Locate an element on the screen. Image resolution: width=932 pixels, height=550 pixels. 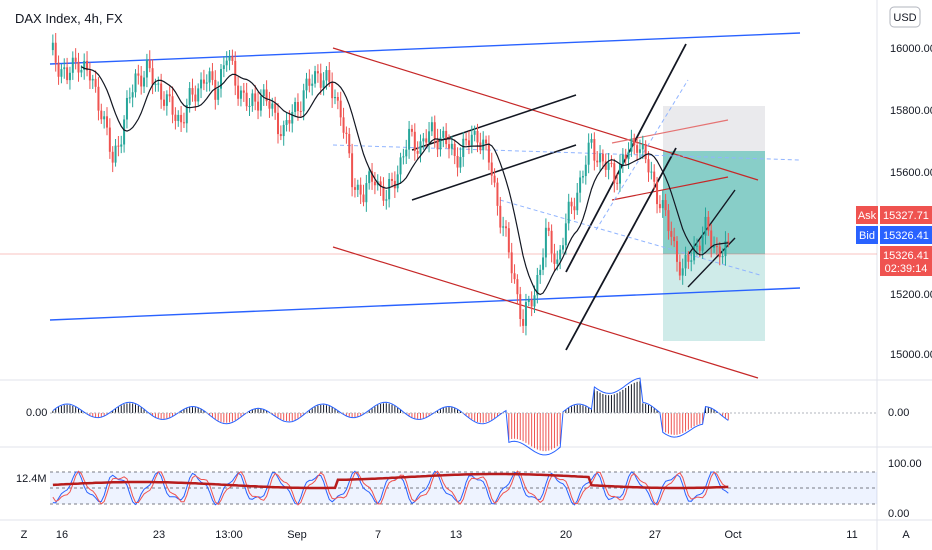
osc1-label: 0.00 is located at coordinates (36, 413).